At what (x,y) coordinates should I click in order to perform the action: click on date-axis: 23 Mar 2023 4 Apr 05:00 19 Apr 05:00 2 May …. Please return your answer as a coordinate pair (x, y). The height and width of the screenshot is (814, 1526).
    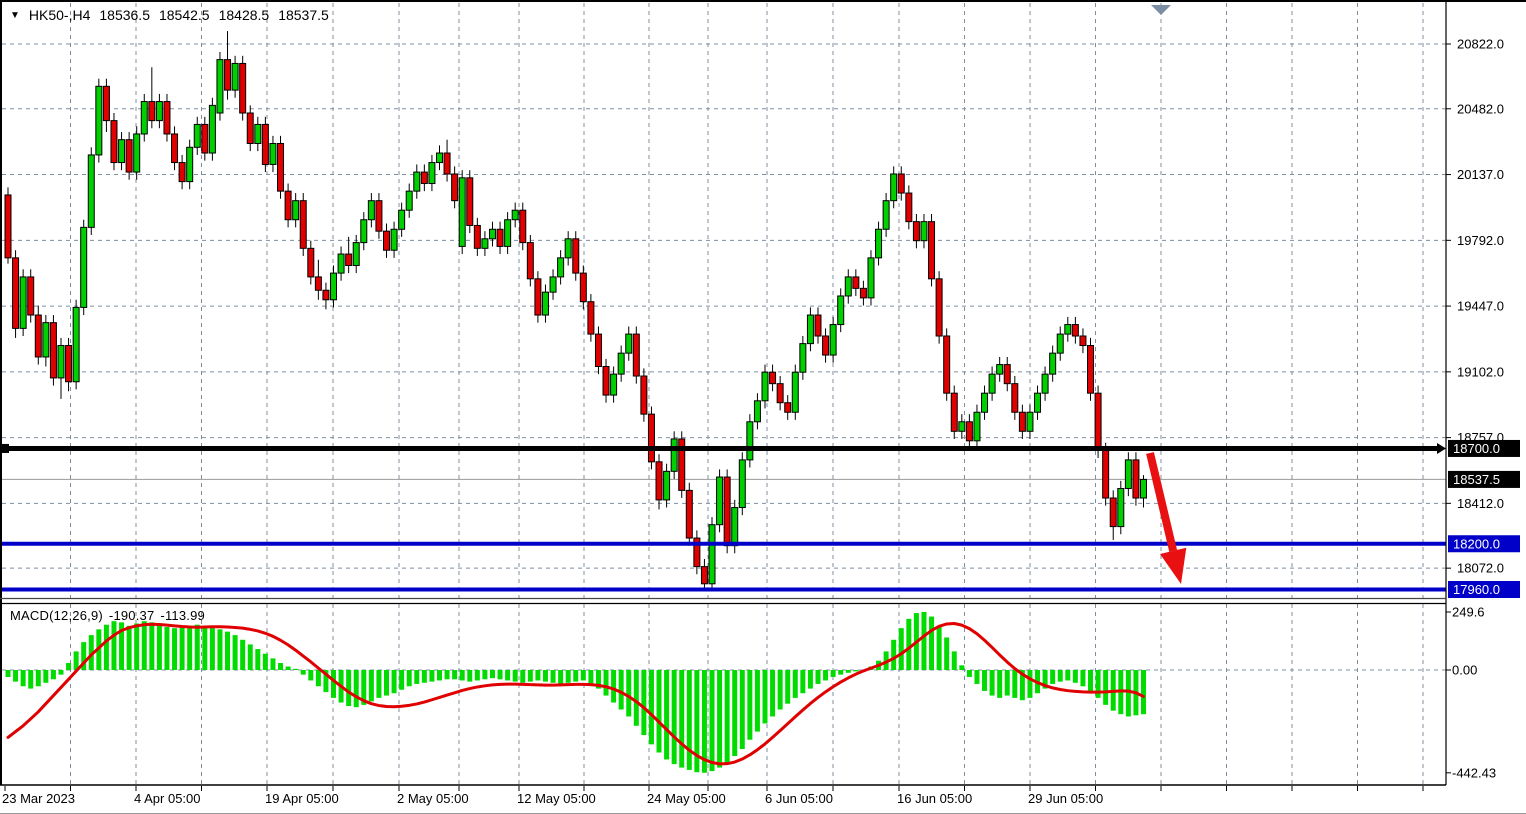
    Looking at the image, I should click on (713, 796).